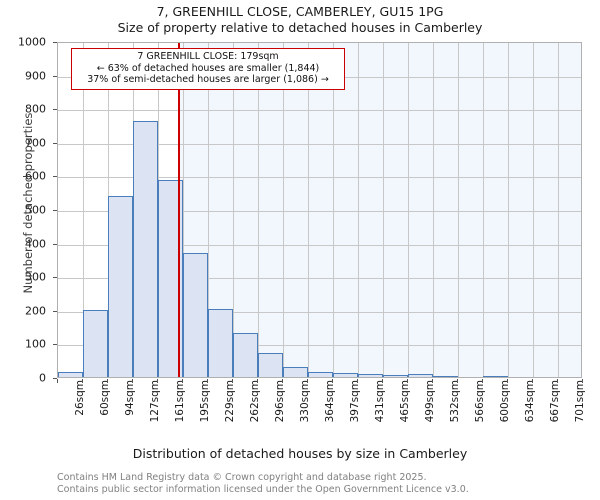 This screenshot has width=600, height=500. I want to click on x-axis-tick-label: 161sqm, so click(179, 401).